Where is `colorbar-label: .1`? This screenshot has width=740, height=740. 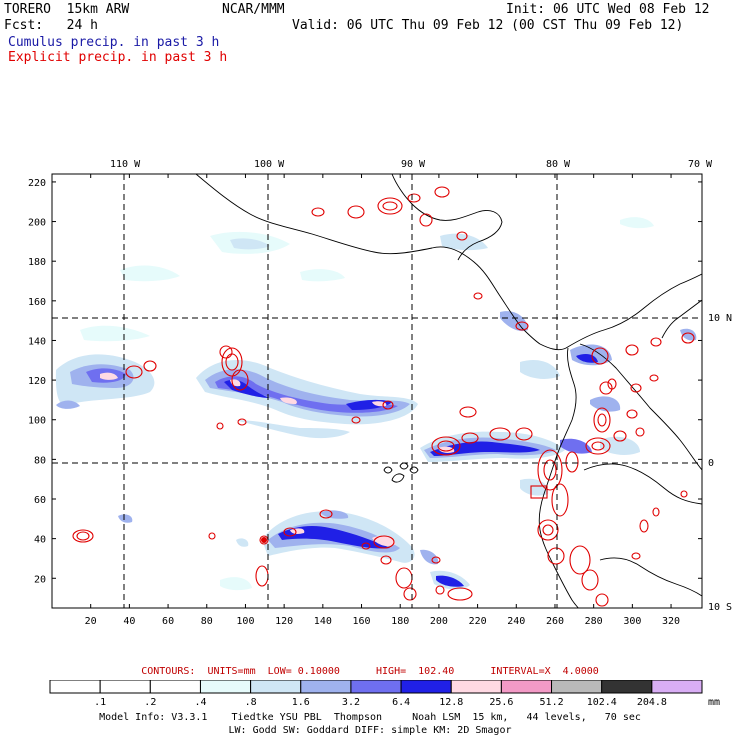
colorbar-label: .1 is located at coordinates (100, 702).